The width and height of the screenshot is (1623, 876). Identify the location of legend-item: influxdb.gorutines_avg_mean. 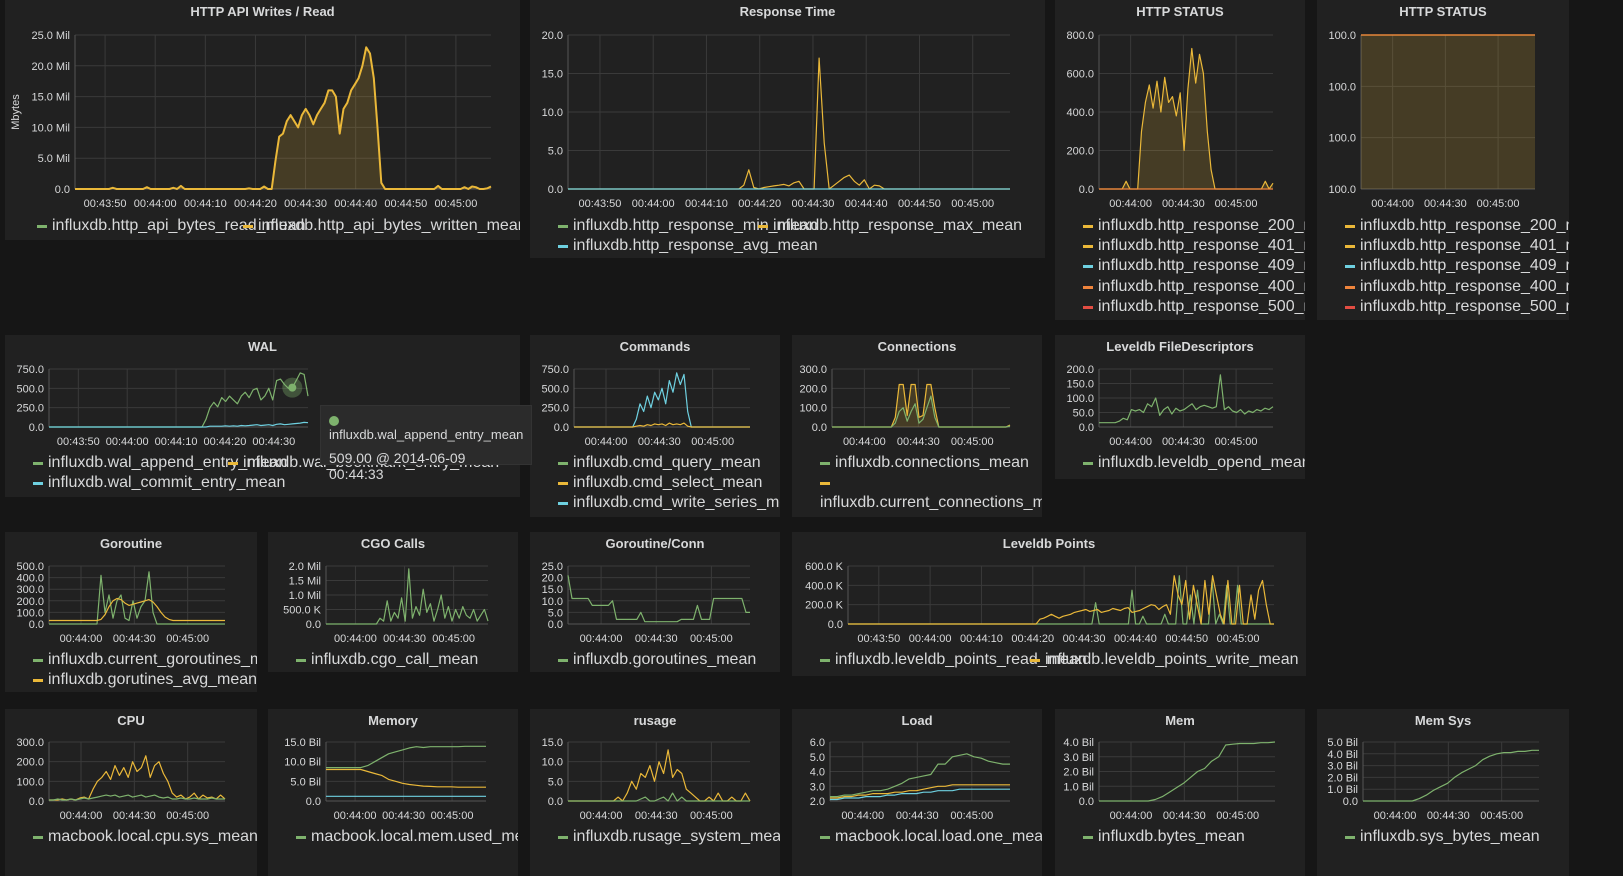
(145, 679).